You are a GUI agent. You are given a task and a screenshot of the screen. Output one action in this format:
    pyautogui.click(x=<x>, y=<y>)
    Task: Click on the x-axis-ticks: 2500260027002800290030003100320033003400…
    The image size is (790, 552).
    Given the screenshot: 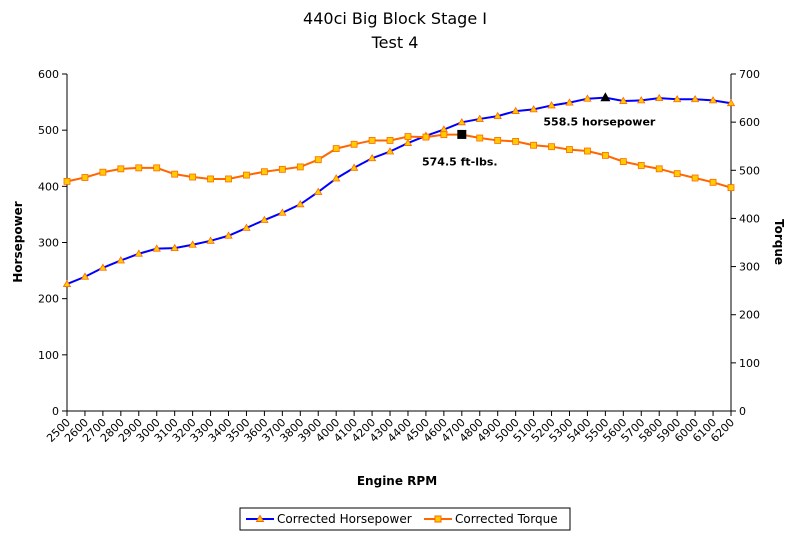 What is the action you would take?
    pyautogui.click(x=390, y=428)
    